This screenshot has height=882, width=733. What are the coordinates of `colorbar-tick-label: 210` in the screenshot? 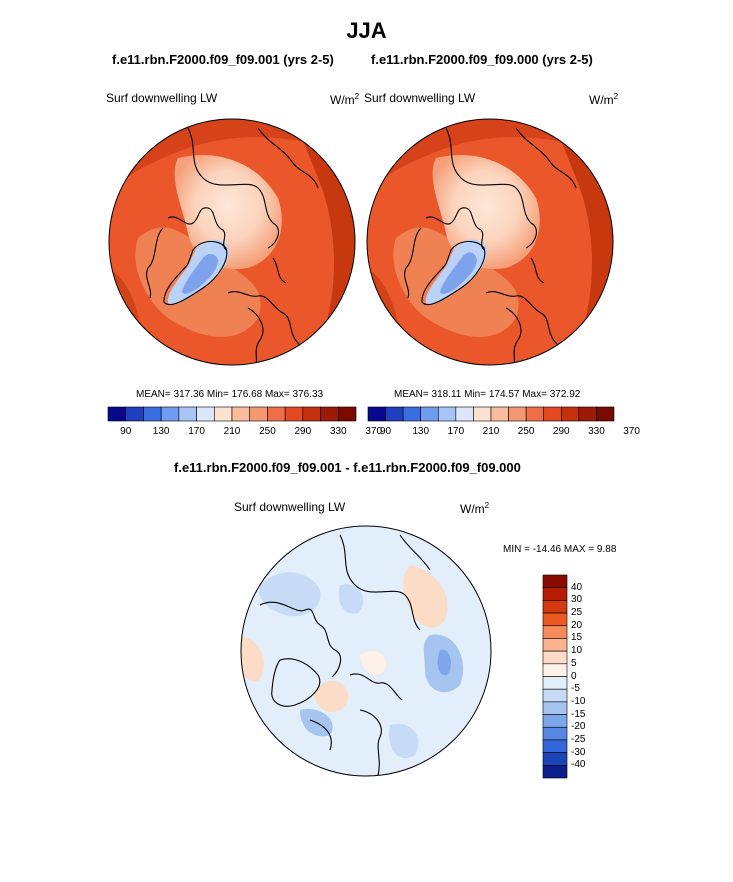 It's located at (491, 431).